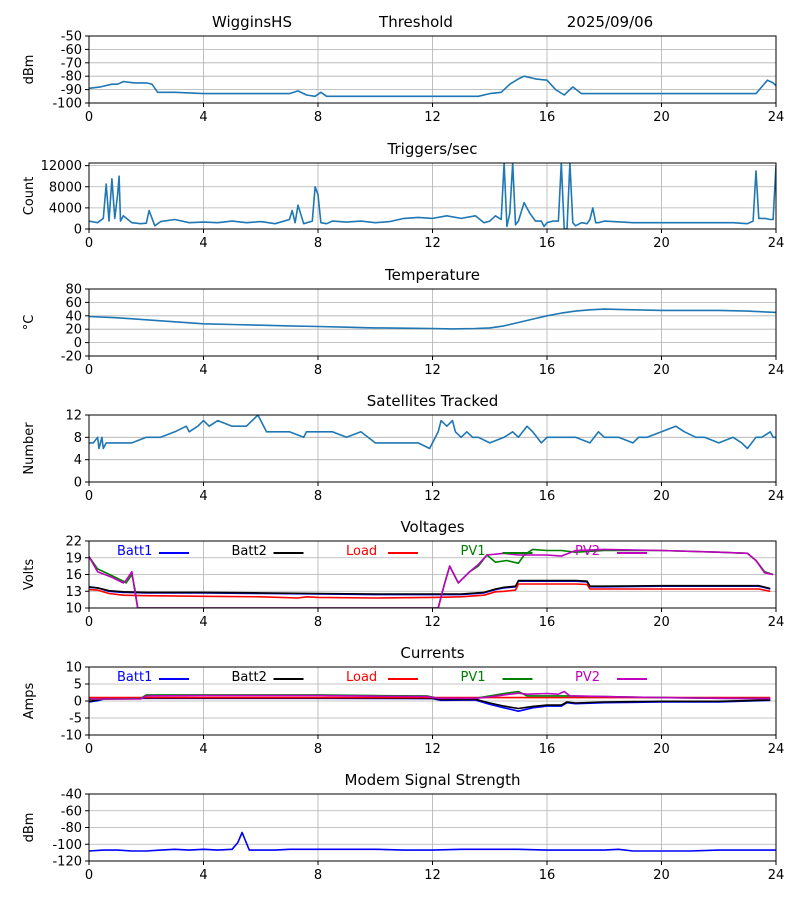  What do you see at coordinates (73, 542) in the screenshot?
I see `y-tick-label: 22` at bounding box center [73, 542].